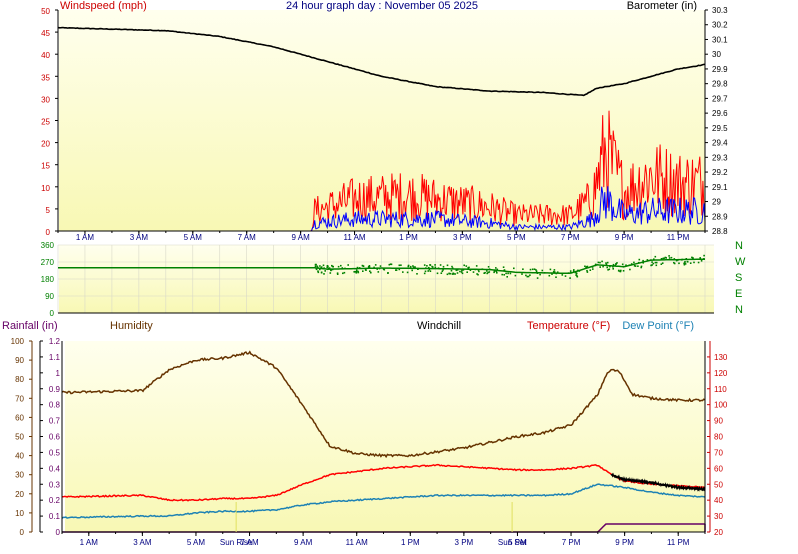  Describe the element at coordinates (19, 513) in the screenshot. I see `humidity-tick-label: 10` at that location.